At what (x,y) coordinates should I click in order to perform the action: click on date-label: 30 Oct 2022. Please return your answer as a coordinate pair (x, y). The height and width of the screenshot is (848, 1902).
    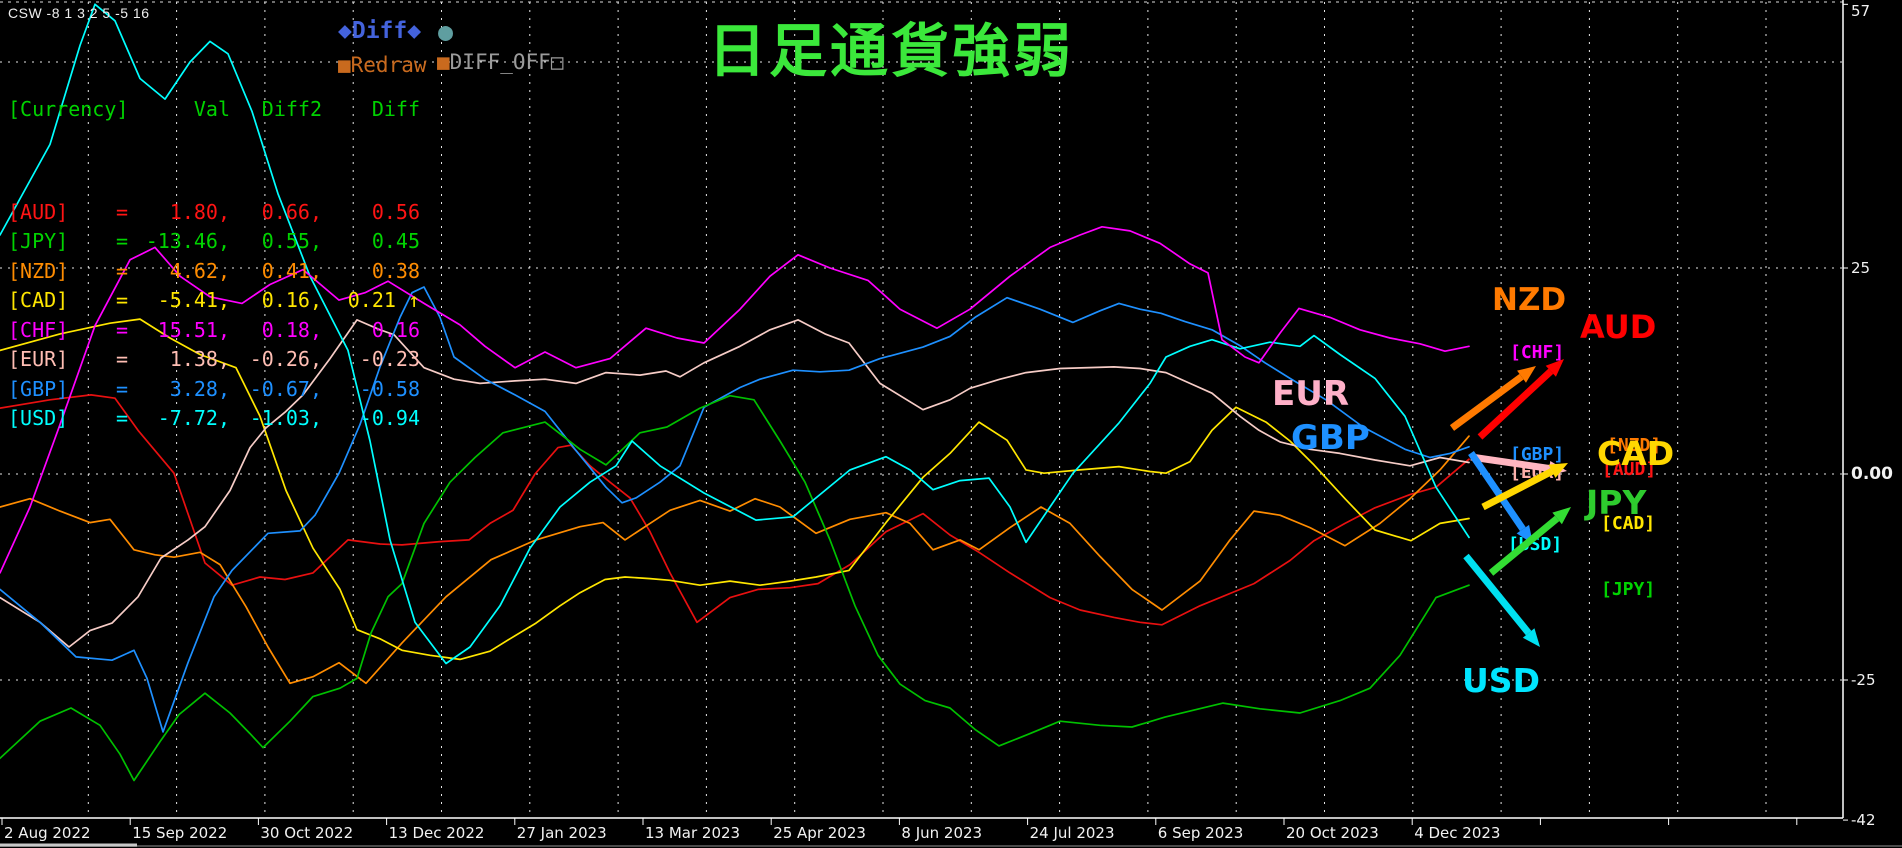
    Looking at the image, I should click on (306, 833).